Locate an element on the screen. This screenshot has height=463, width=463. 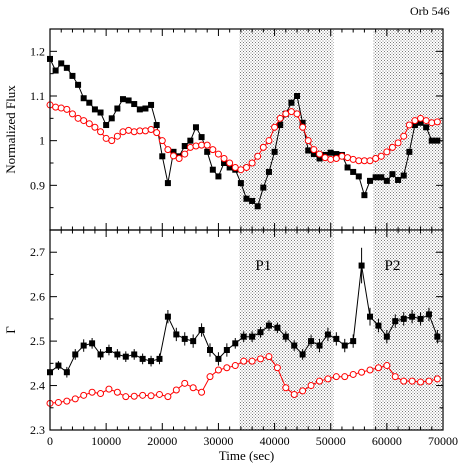
y-tick-label: 2.6 is located at coordinates (37, 297).